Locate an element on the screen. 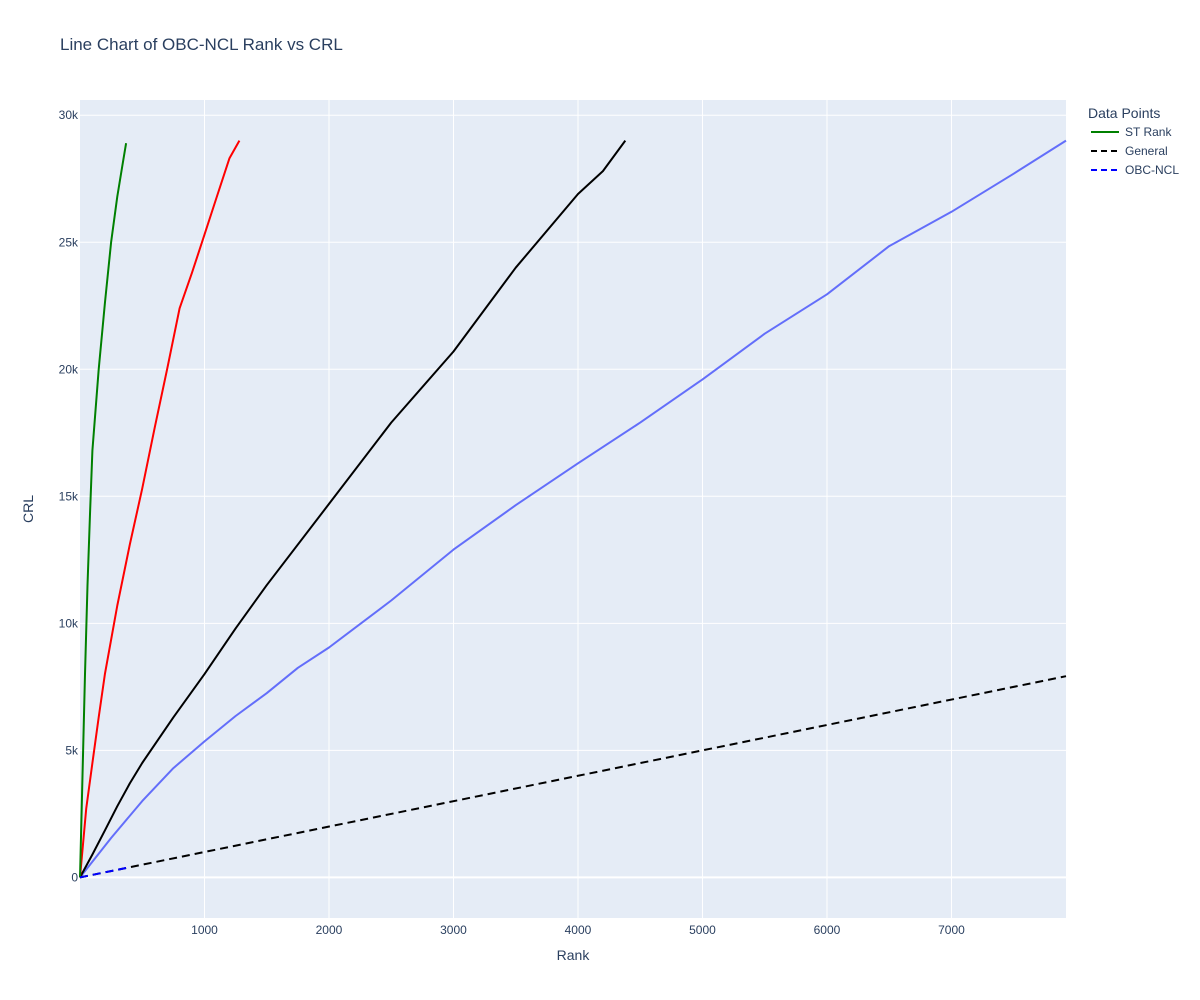  x-tick-label: 3000 is located at coordinates (453, 930).